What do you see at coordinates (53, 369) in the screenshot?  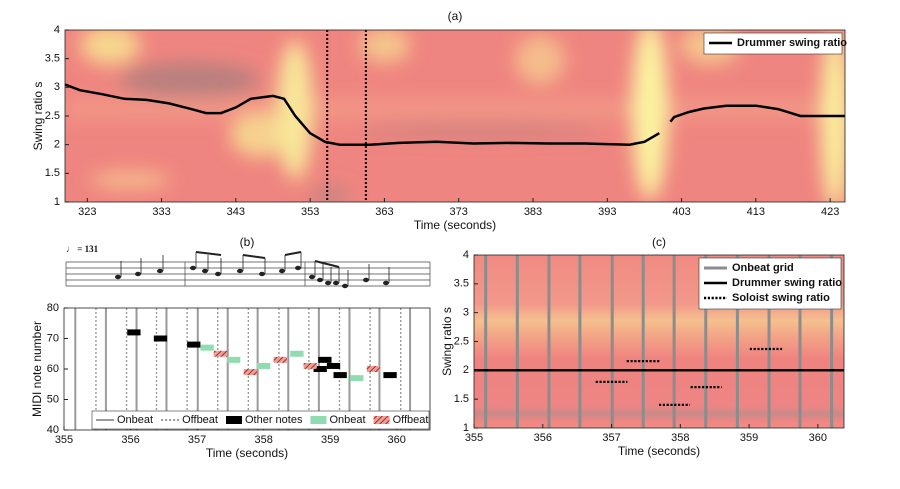 I see `y-tick-label: 60` at bounding box center [53, 369].